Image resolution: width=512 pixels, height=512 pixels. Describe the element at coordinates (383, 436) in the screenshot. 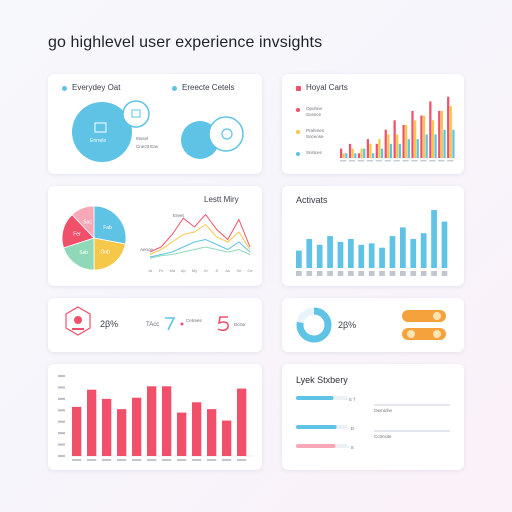

I see `right-row-label-2: Cctmsite` at that location.